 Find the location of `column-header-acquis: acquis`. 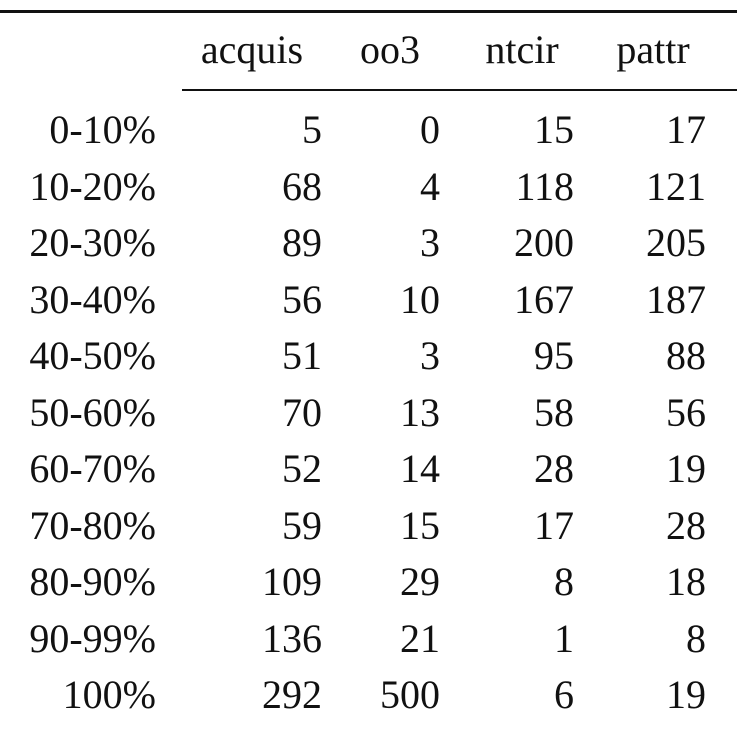

column-header-acquis: acquis is located at coordinates (252, 49).